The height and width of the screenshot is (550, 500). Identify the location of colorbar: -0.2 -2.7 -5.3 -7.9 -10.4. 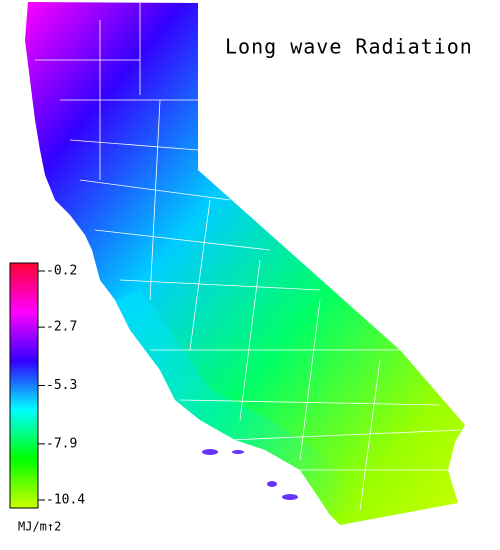
(47, 385).